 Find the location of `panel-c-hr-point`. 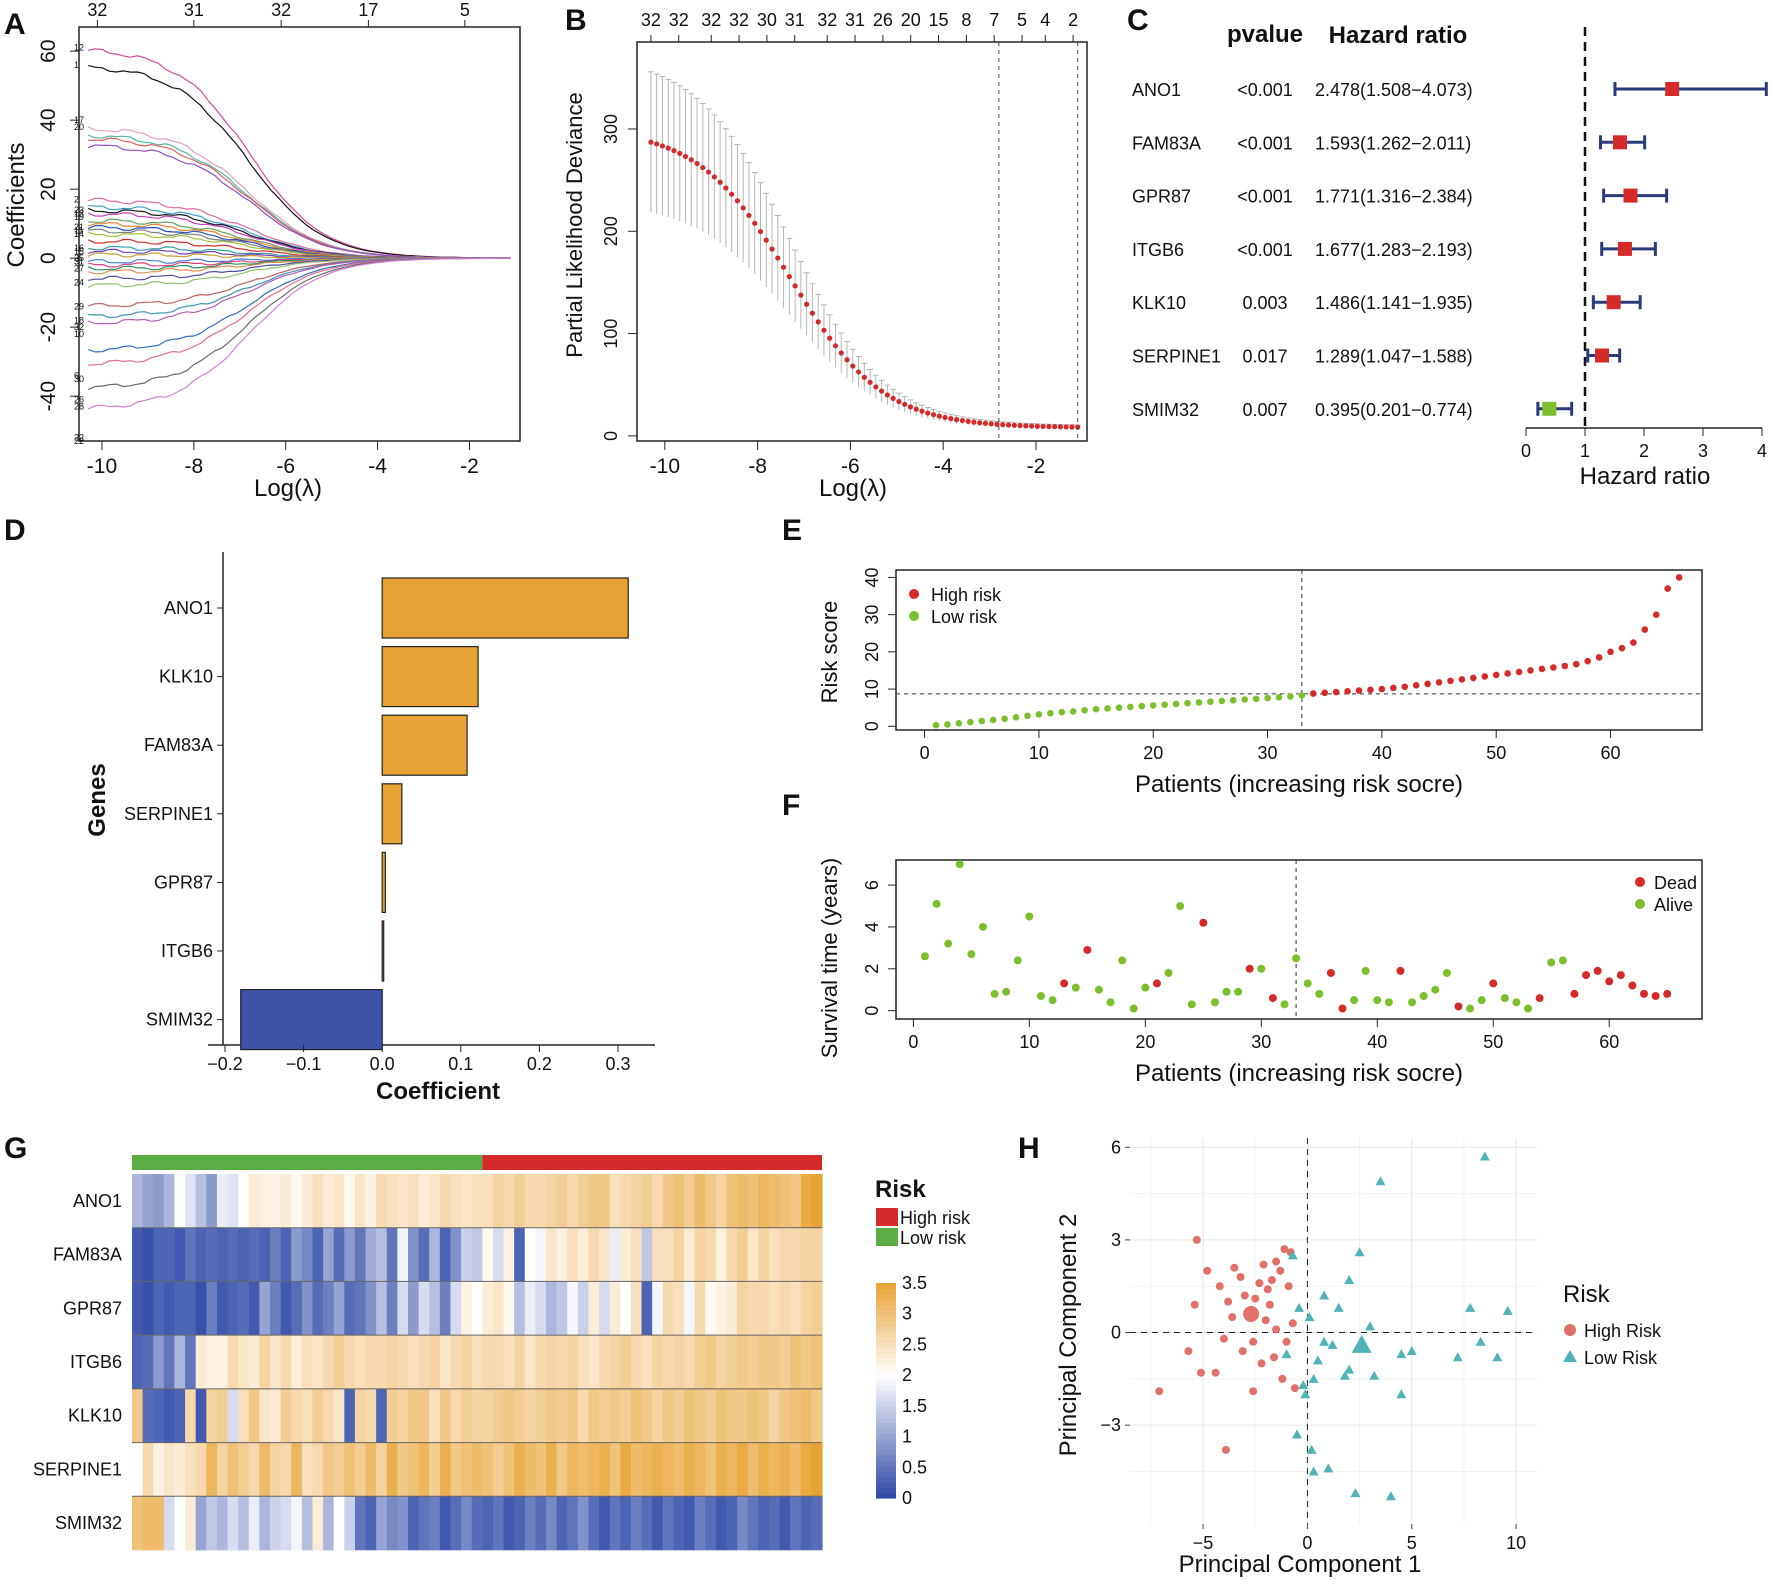

panel-c-hr-point is located at coordinates (1630, 195).